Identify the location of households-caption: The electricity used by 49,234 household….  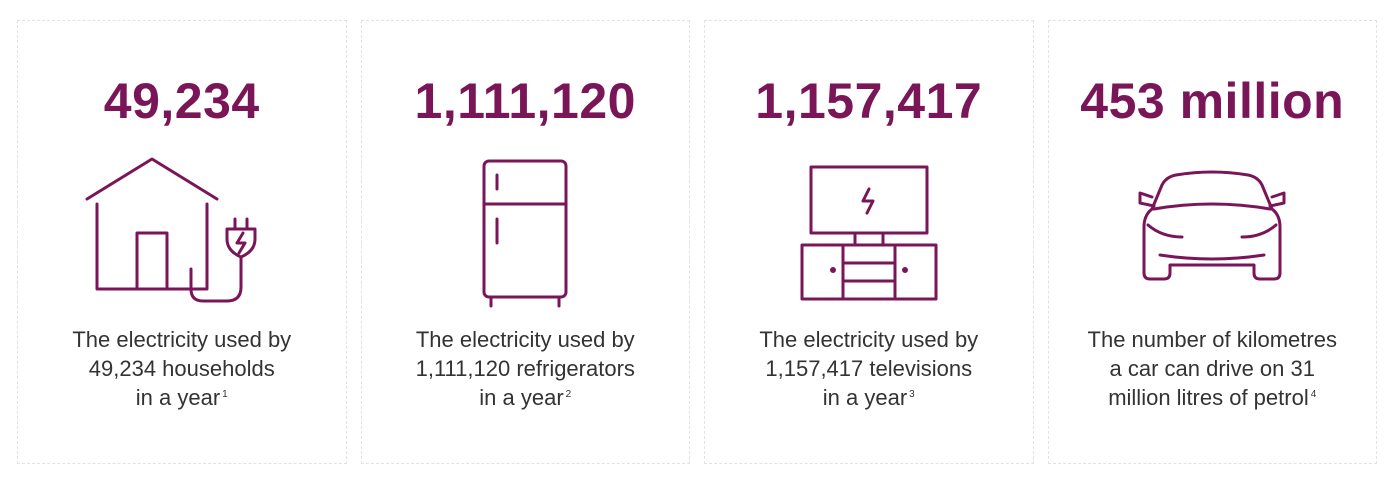
(182, 368).